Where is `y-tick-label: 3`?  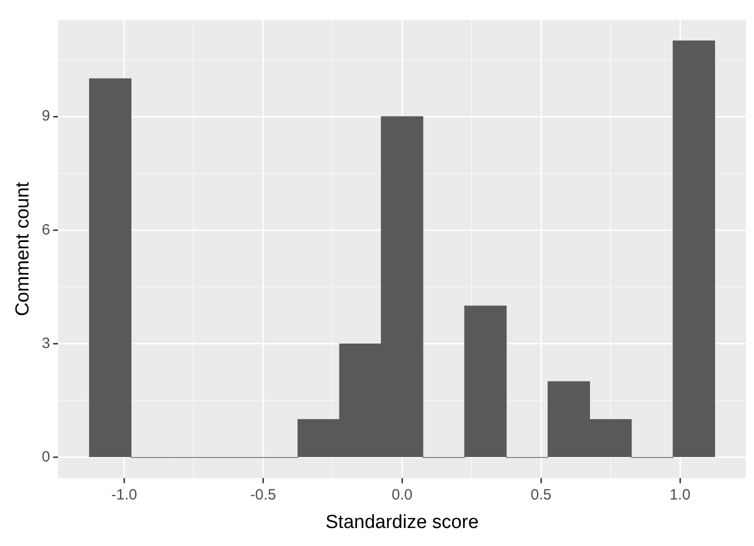 y-tick-label: 3 is located at coordinates (46, 343).